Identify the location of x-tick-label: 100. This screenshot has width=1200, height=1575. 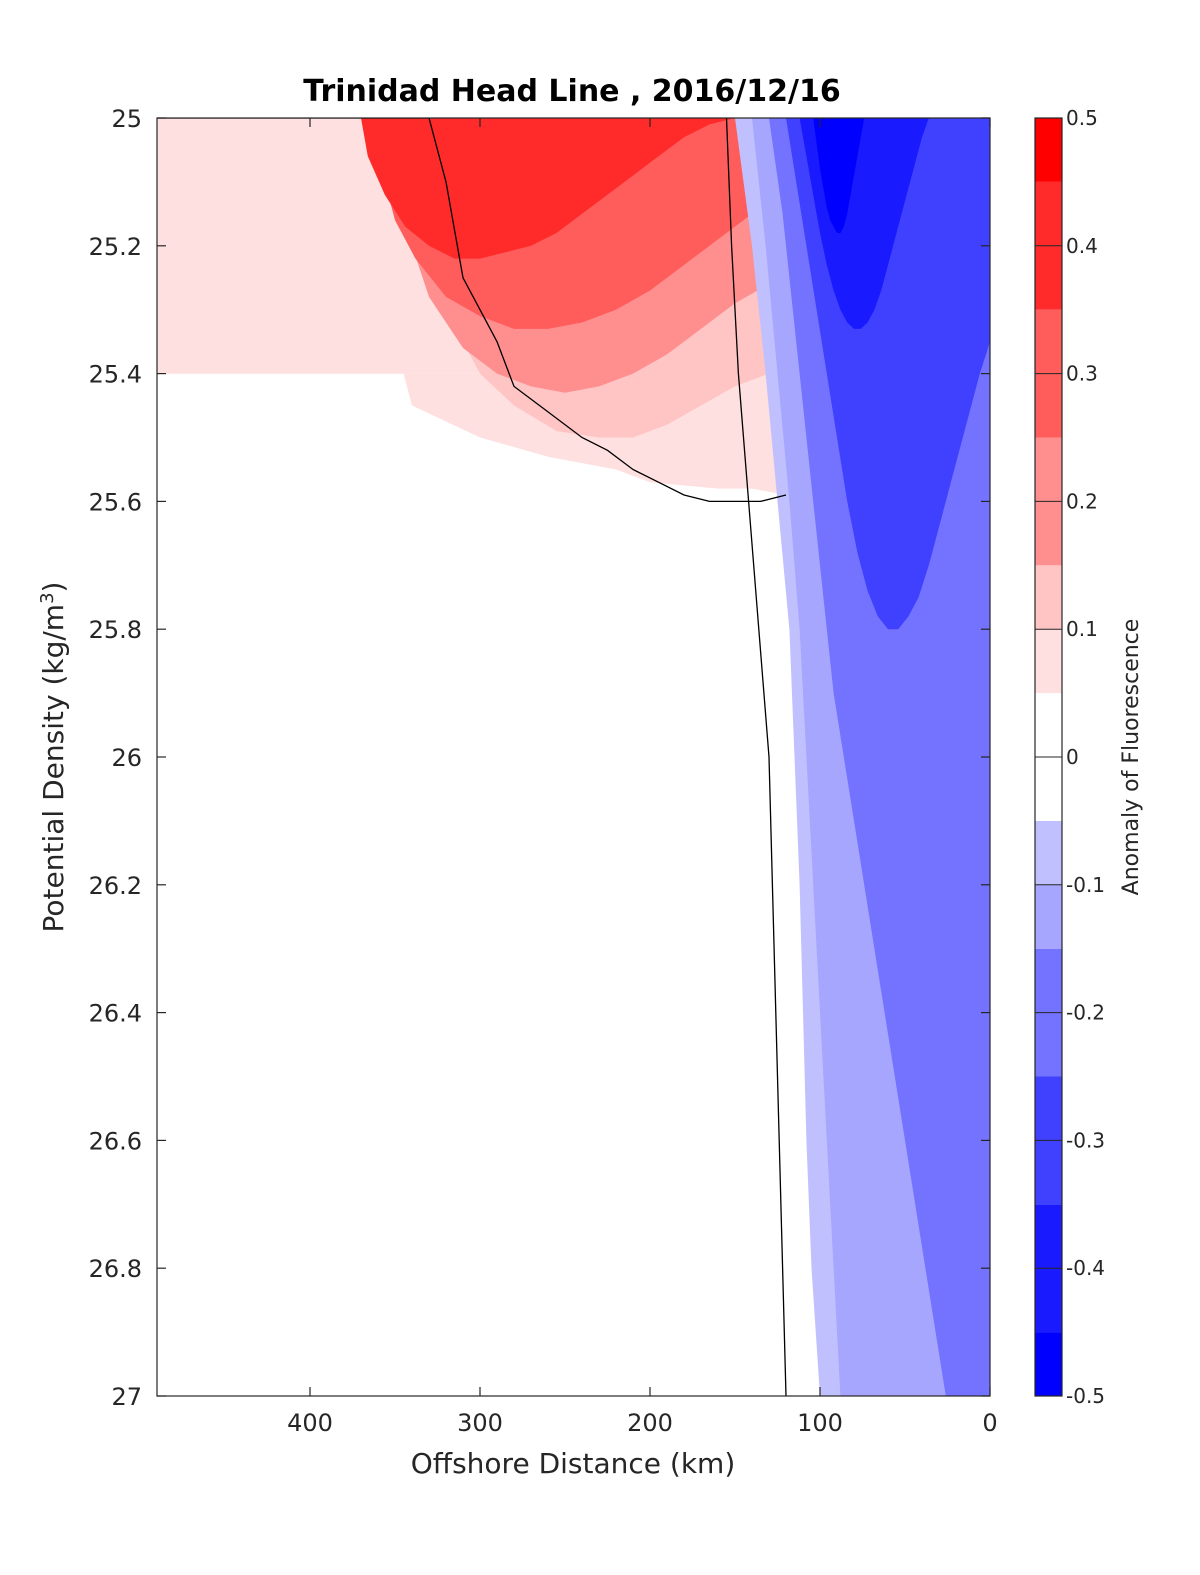
(820, 1423).